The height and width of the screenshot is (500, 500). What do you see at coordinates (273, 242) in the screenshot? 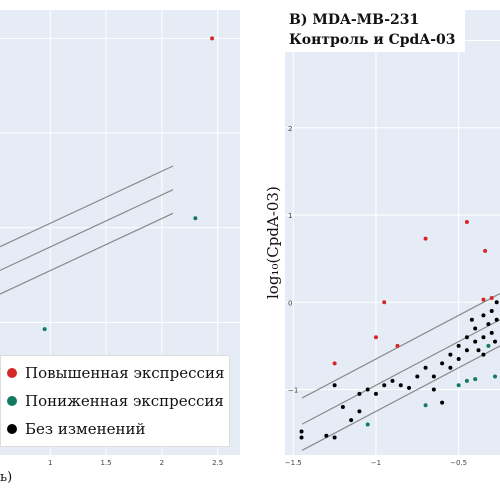
I see `y-axis-label-b: log₁₀(CpdA-03)` at bounding box center [273, 242].